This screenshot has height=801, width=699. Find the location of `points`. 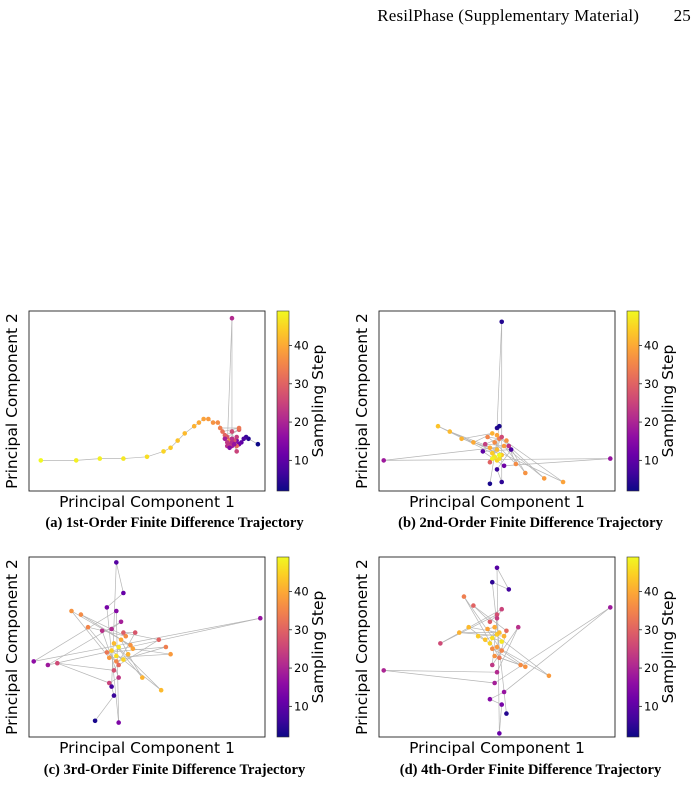

points is located at coordinates (497, 403).